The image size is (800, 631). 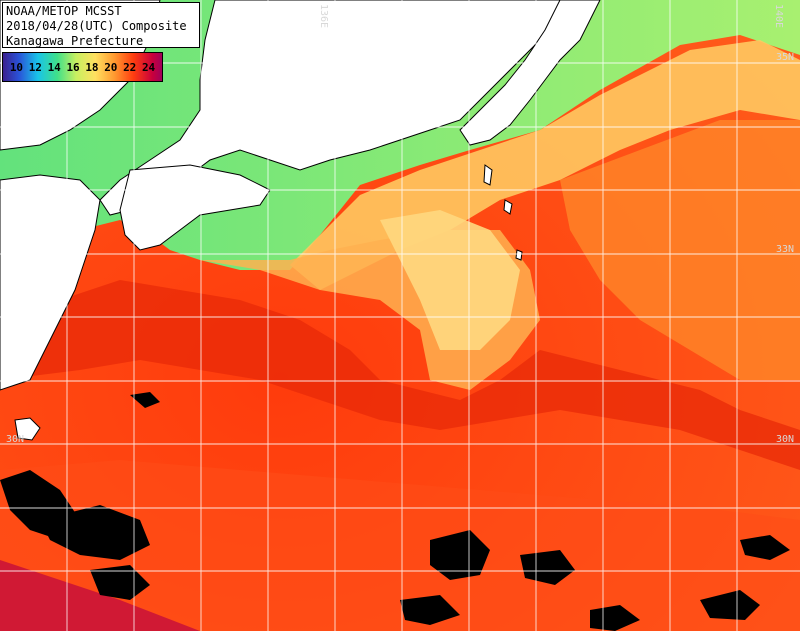 What do you see at coordinates (16, 67) in the screenshot?
I see `scale-label: 10` at bounding box center [16, 67].